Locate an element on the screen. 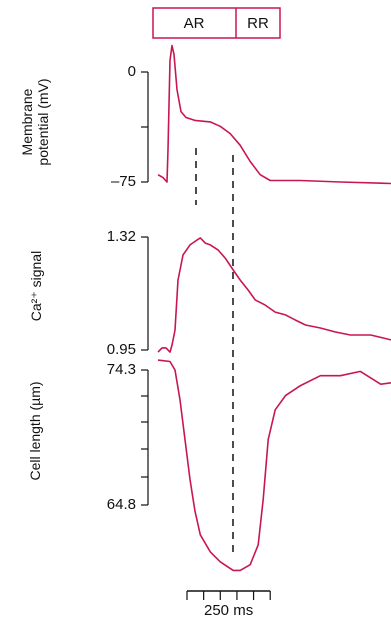  y-axis-label: Ca²⁺ signal is located at coordinates (36, 286).